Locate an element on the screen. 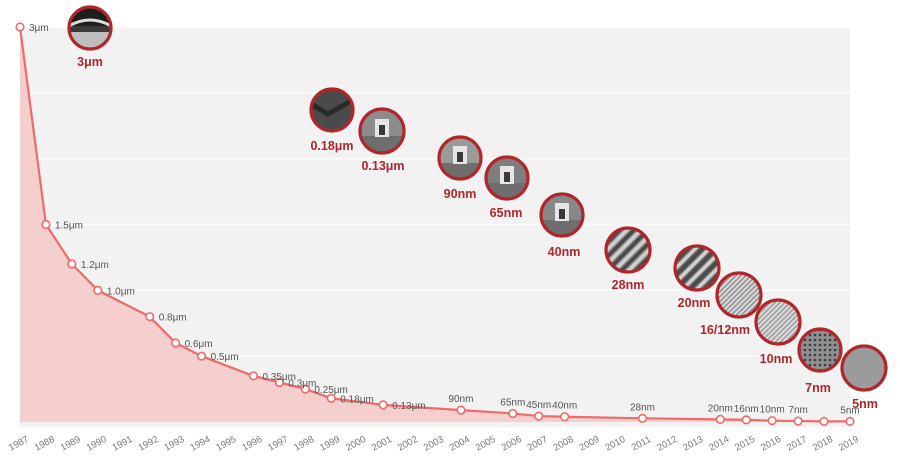 This screenshot has height=466, width=900. process-node-label: 5nm is located at coordinates (865, 404).